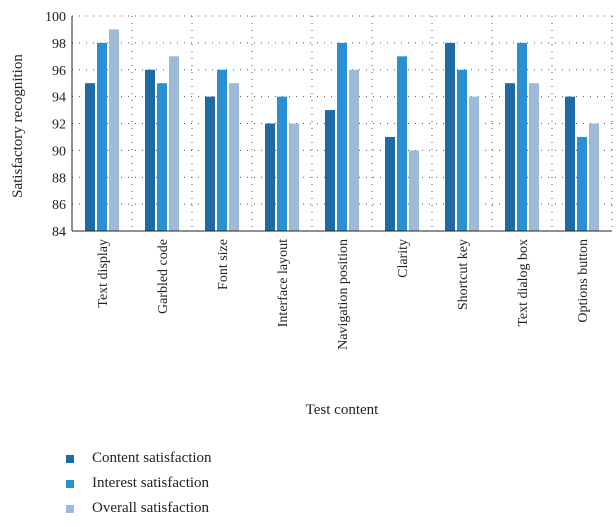  Describe the element at coordinates (55, 17) in the screenshot. I see `y-tick-label: 100` at that location.